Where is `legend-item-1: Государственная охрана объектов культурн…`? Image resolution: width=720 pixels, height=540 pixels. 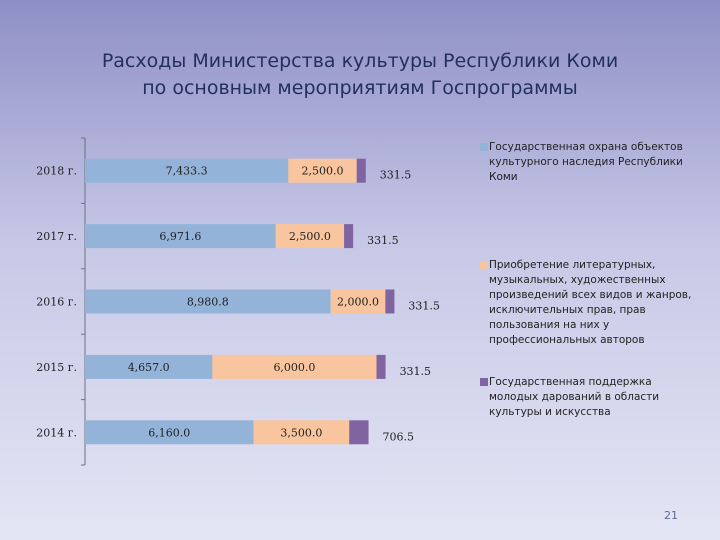
legend-item-1: Государственная охрана объектов культурн… is located at coordinates (587, 162).